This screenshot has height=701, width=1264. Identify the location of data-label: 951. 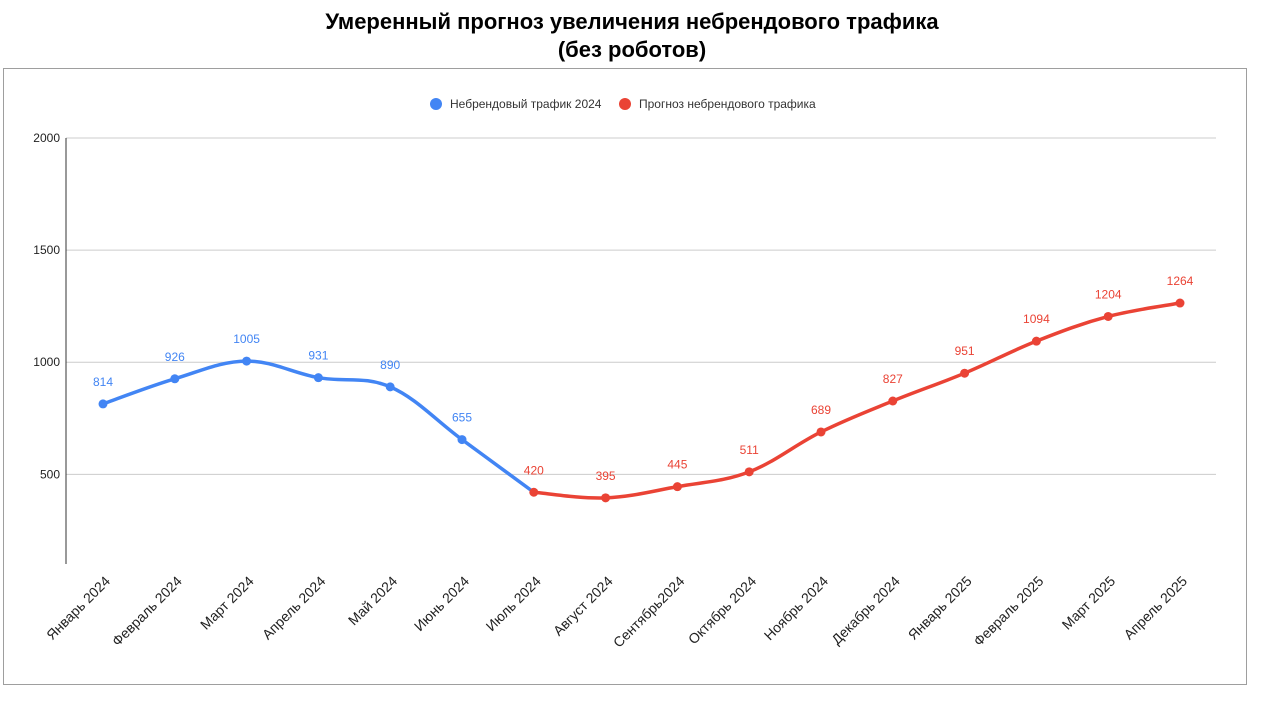
(965, 351).